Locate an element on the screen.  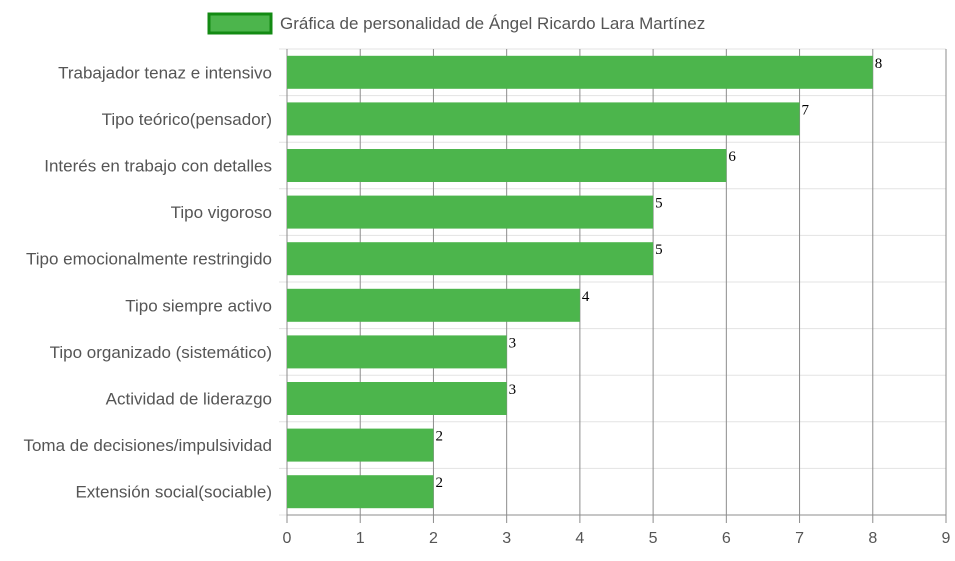
x-tick-label: 4 is located at coordinates (579, 538).